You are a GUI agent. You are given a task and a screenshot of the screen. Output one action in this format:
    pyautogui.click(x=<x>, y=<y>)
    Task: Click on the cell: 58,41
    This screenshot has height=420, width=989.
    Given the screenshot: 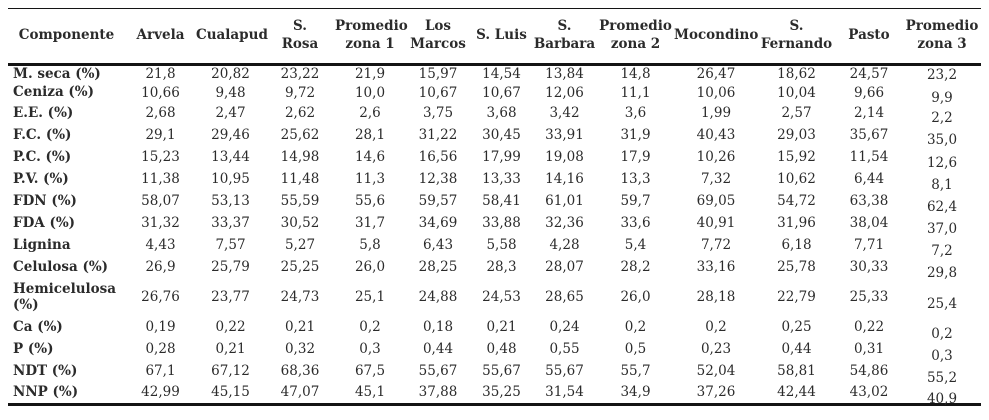 What is the action you would take?
    pyautogui.click(x=501, y=202)
    